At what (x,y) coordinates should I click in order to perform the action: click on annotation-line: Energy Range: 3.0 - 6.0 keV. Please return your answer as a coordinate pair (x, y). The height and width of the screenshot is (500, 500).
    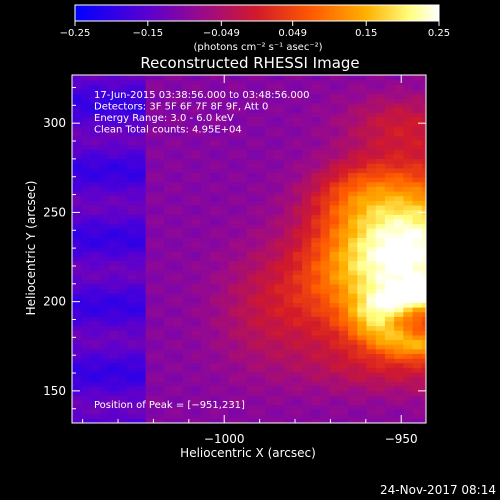
    Looking at the image, I should click on (164, 118).